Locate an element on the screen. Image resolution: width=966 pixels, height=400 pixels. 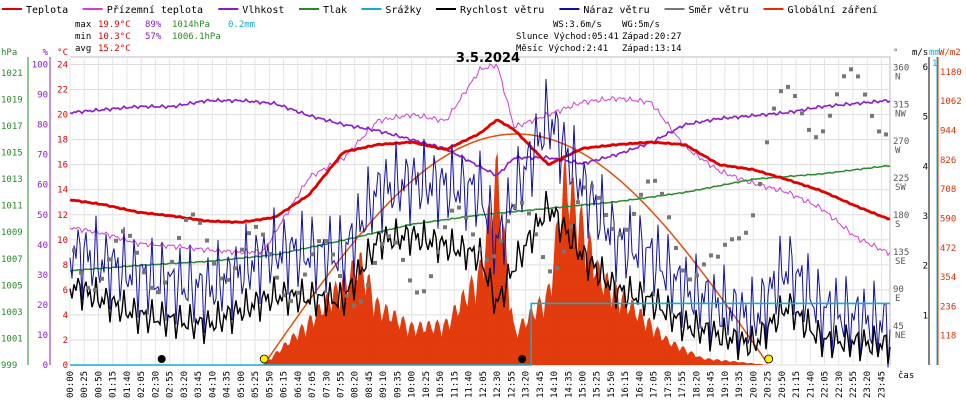
legend-label: Tlak is located at coordinates (335, 10).